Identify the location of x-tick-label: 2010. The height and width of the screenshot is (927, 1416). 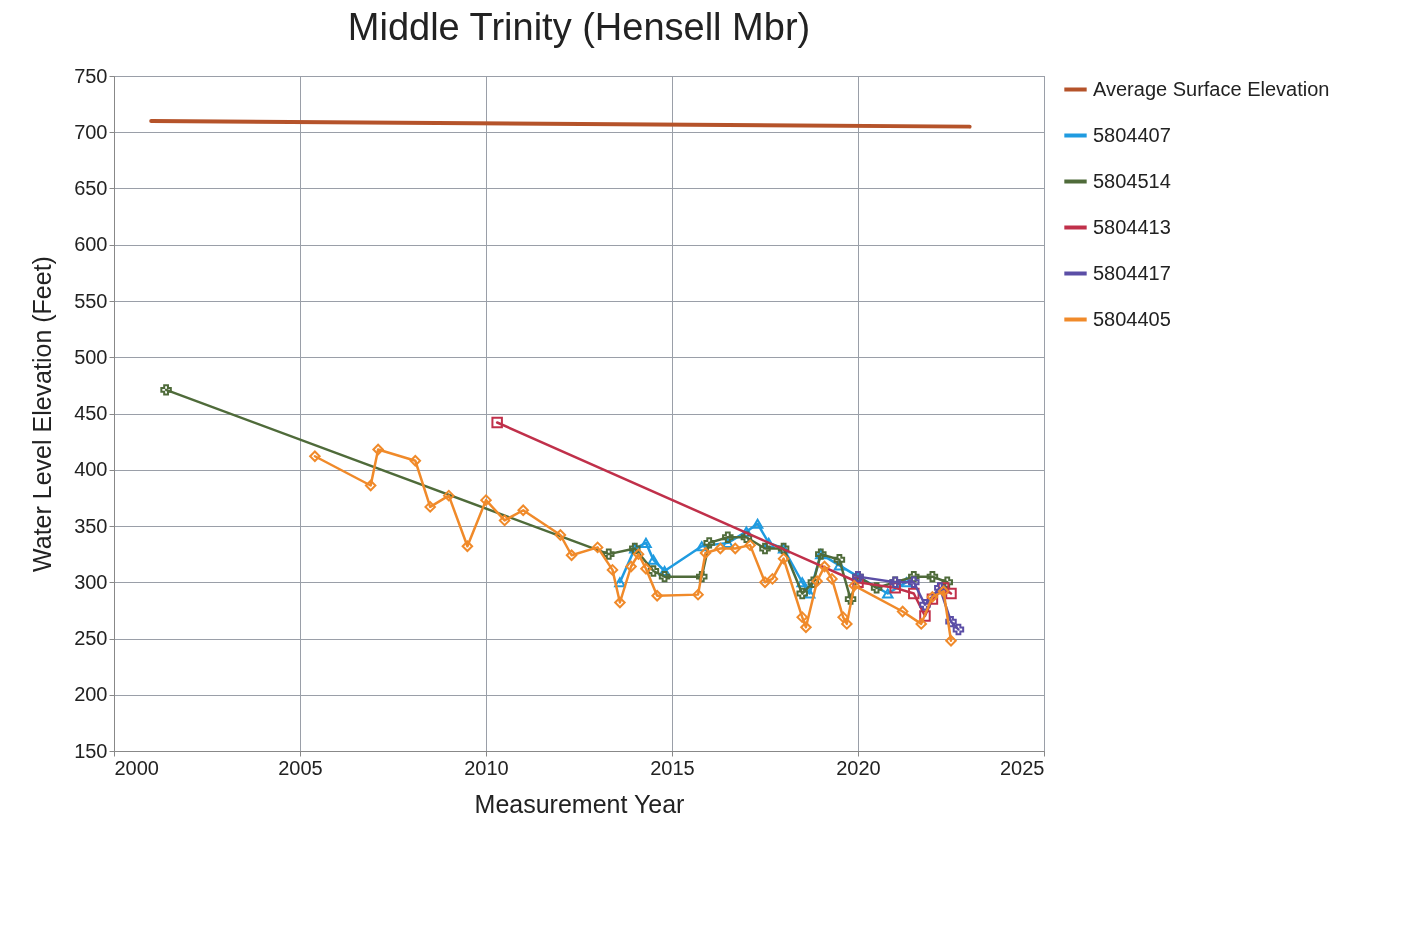
(486, 767).